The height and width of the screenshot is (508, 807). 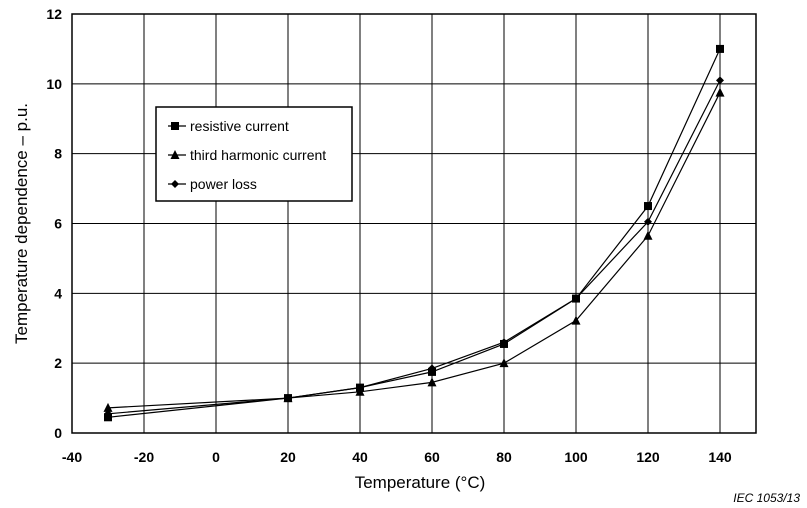 What do you see at coordinates (432, 457) in the screenshot?
I see `x-tick-label: 60` at bounding box center [432, 457].